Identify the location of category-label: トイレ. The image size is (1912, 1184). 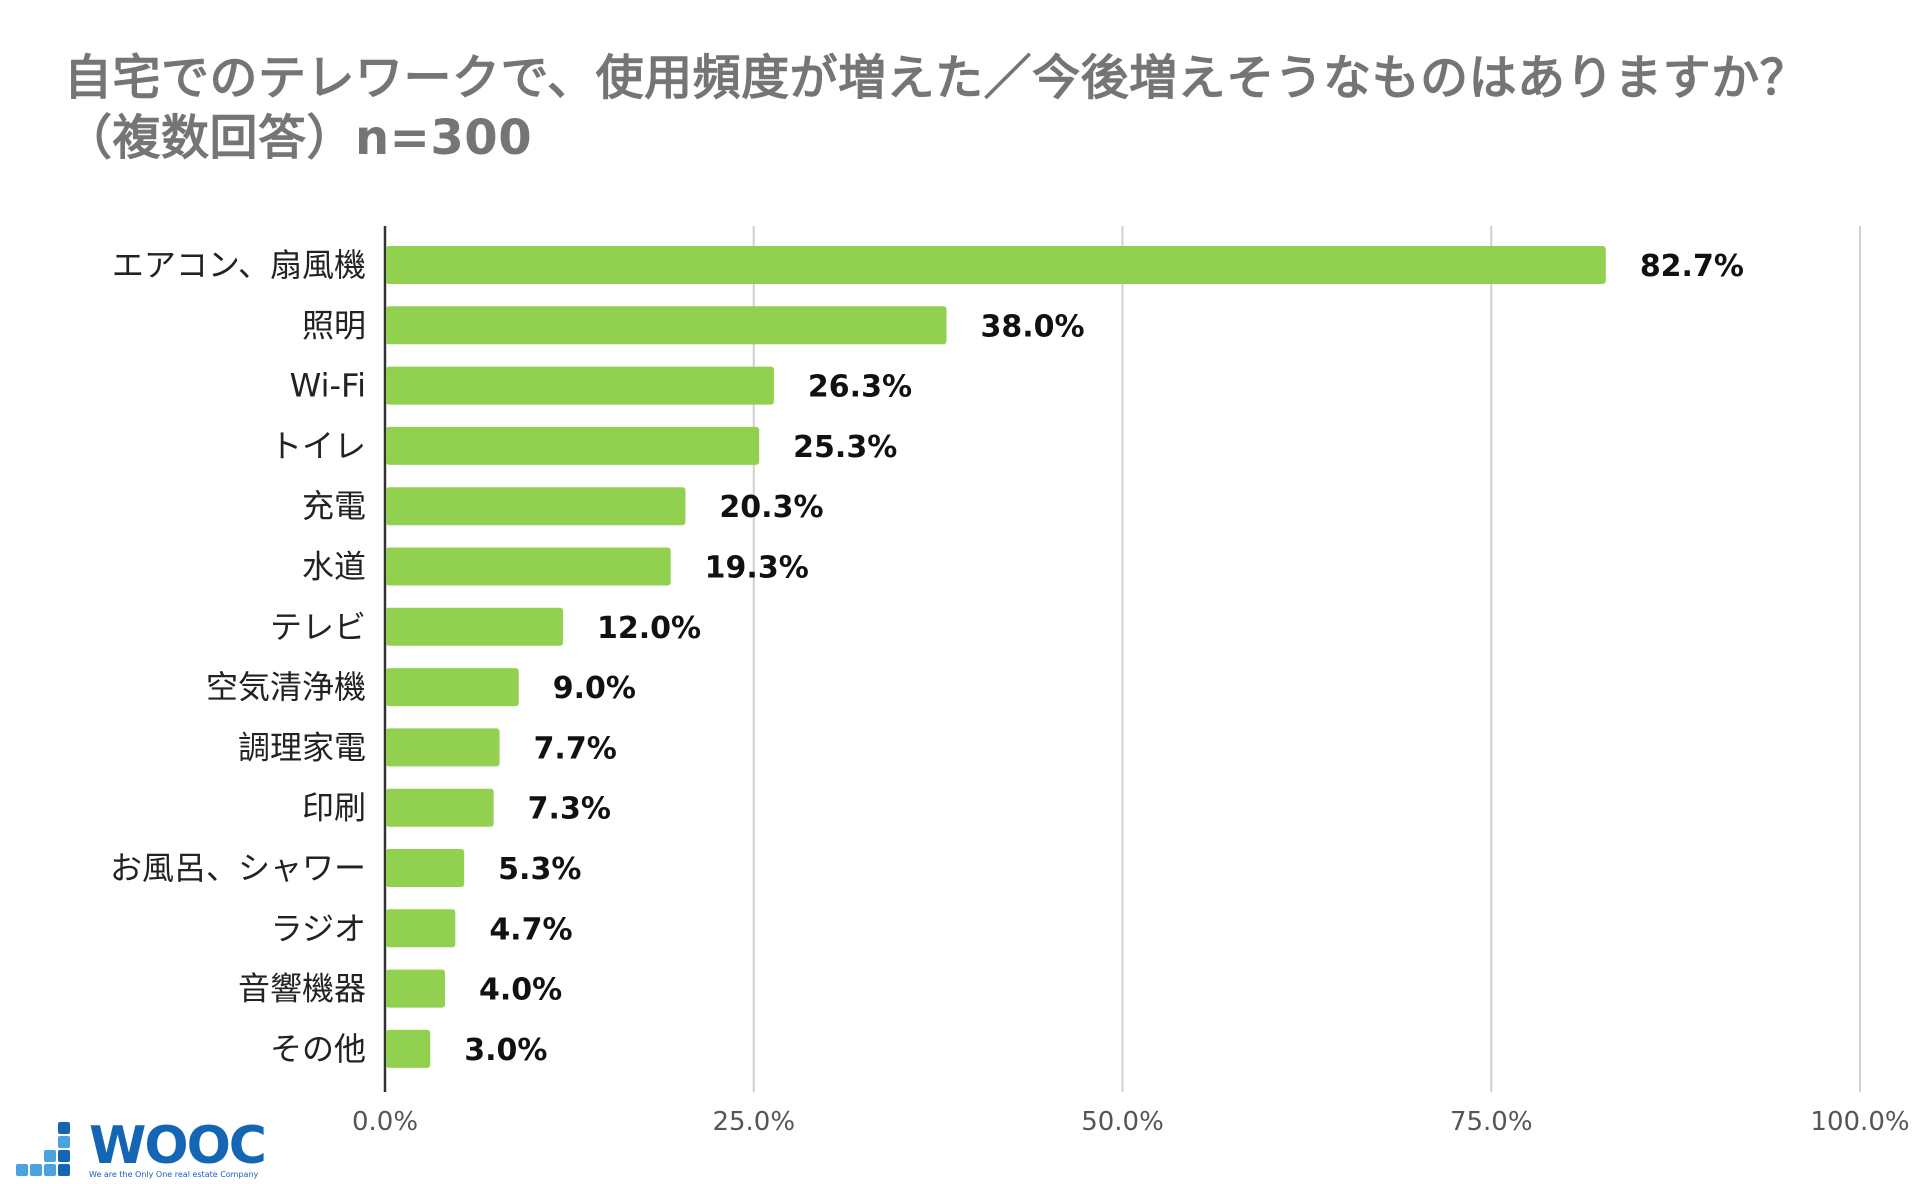
(318, 446).